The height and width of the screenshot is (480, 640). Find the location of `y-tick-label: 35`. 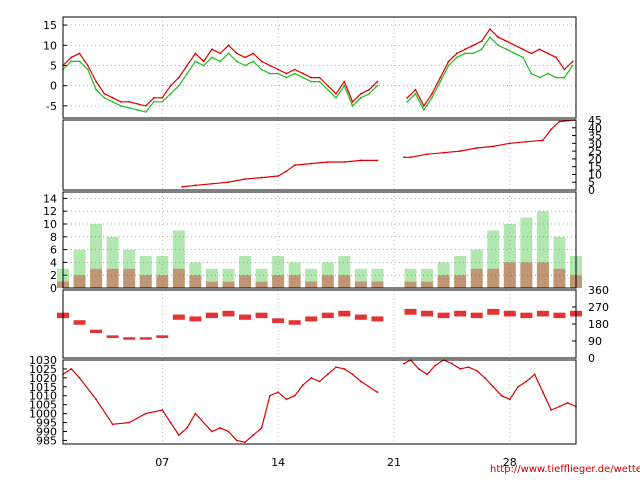

y-tick-label: 35 is located at coordinates (595, 136).